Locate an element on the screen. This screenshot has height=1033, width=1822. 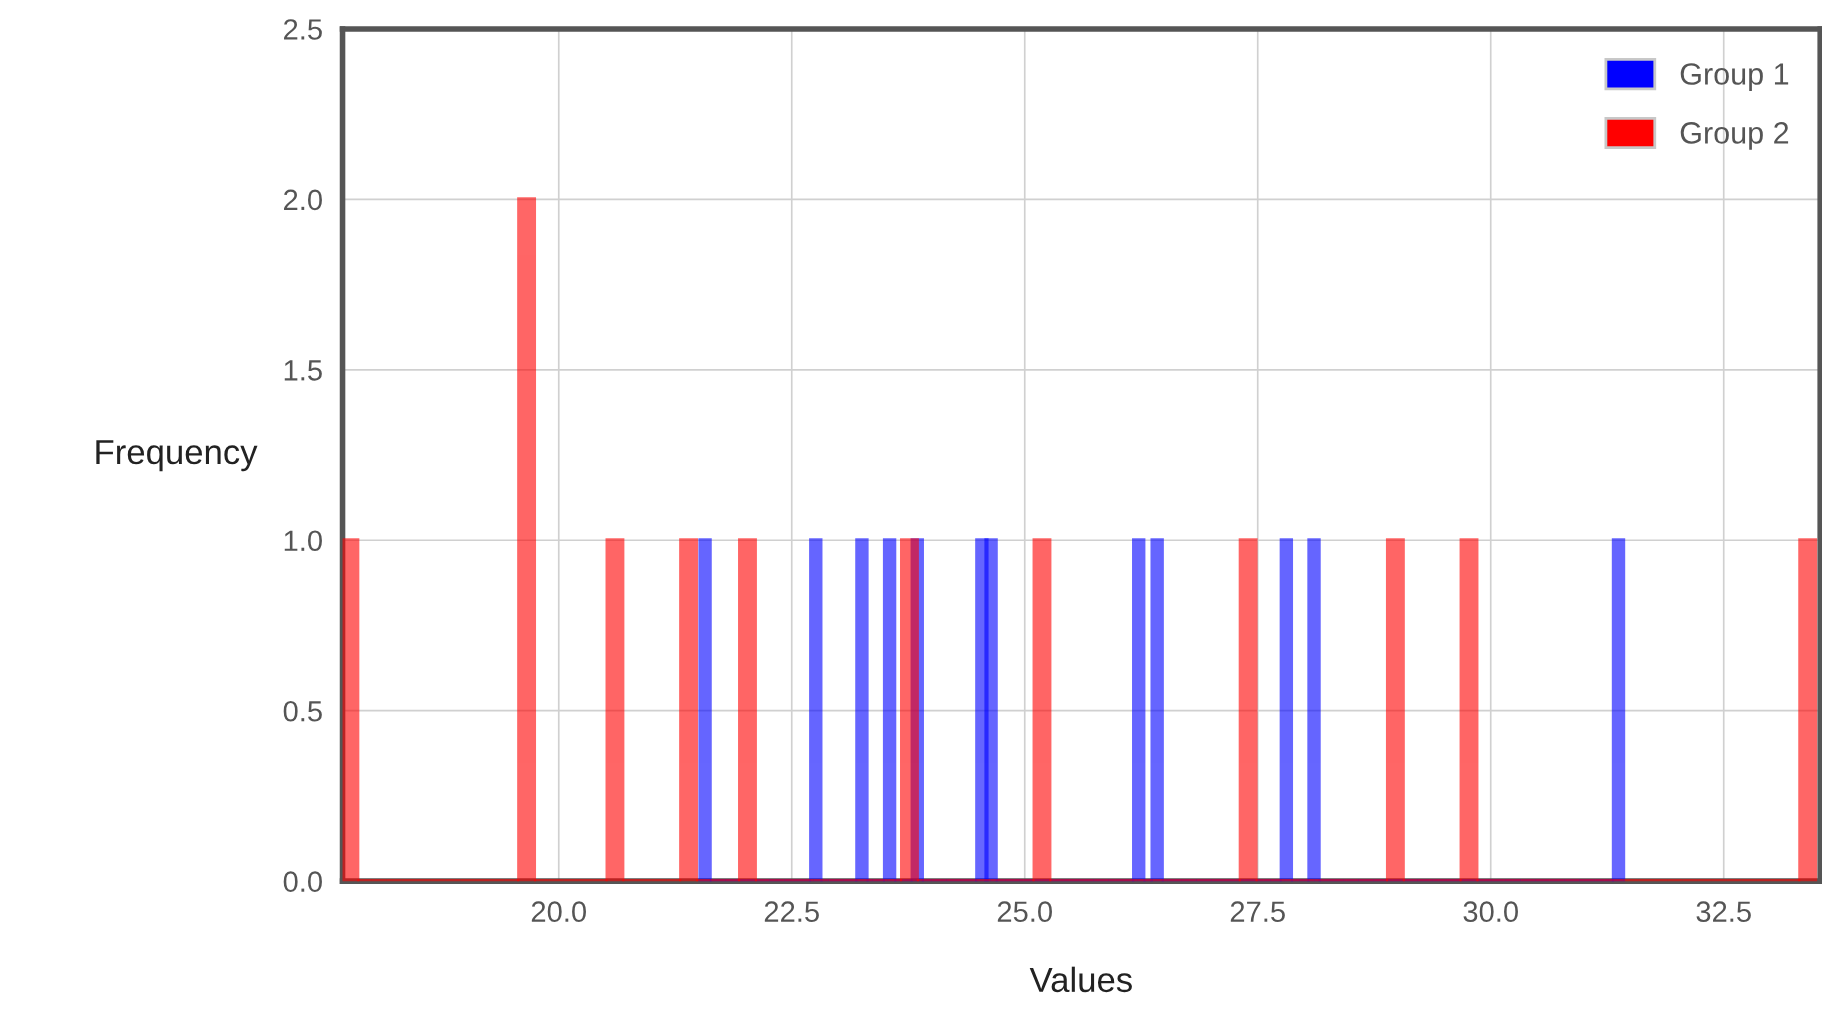
y-tick-label: 2.0 is located at coordinates (303, 200).